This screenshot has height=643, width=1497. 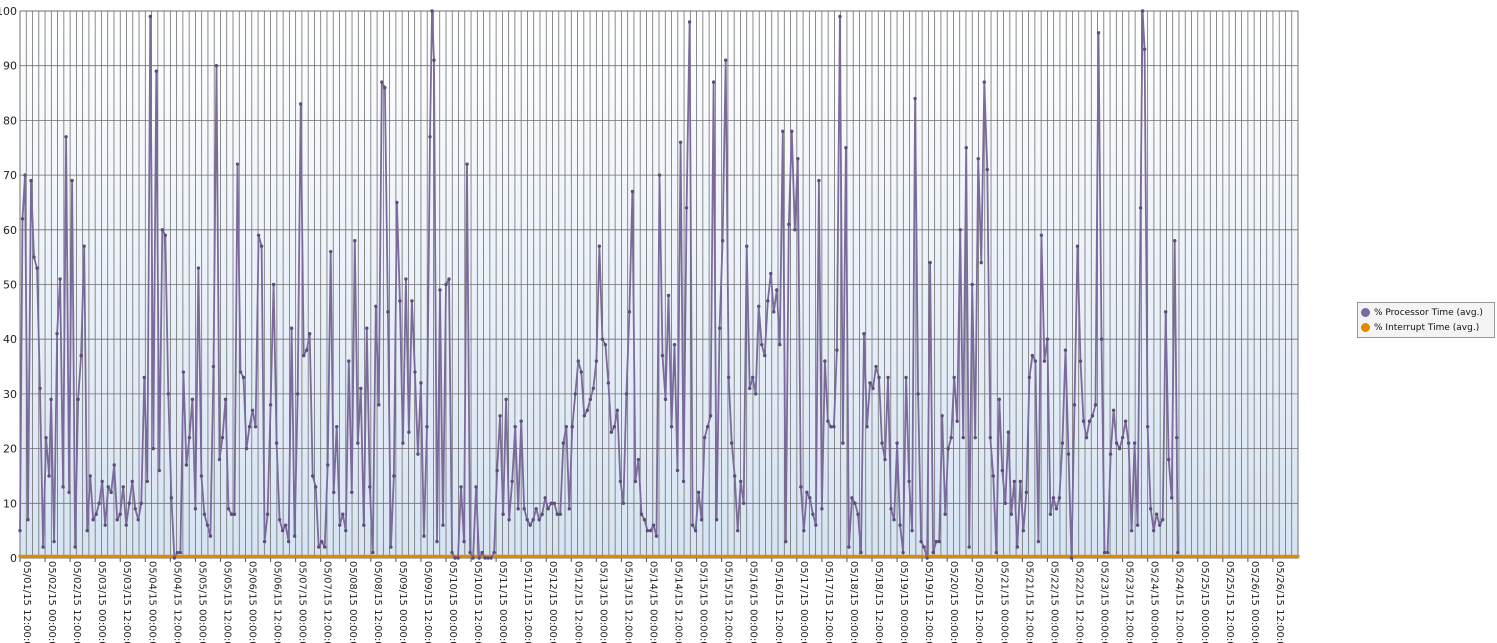 What do you see at coordinates (903, 602) in the screenshot?
I see `x-tick-label: 05/19/15 00:00:00` at bounding box center [903, 602].